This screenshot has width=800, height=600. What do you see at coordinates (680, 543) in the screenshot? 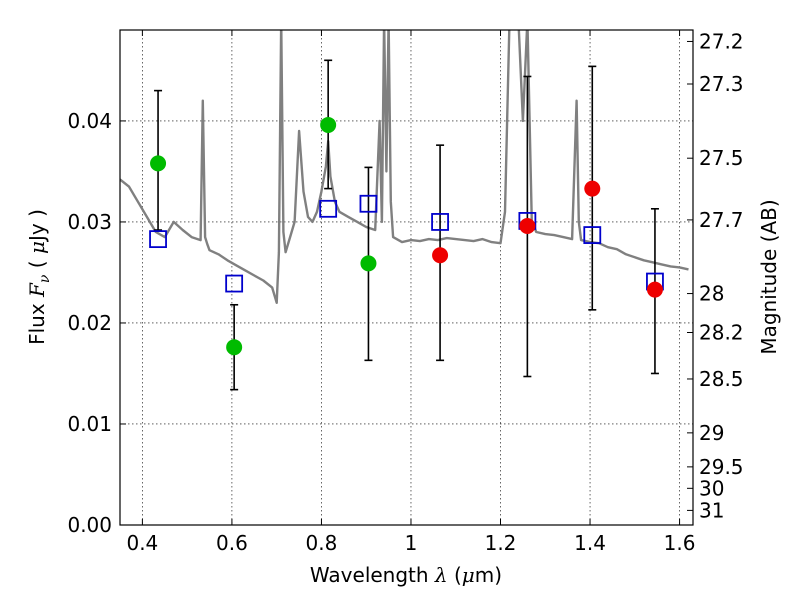
I see `x-tick-label: 1.6` at bounding box center [680, 543].